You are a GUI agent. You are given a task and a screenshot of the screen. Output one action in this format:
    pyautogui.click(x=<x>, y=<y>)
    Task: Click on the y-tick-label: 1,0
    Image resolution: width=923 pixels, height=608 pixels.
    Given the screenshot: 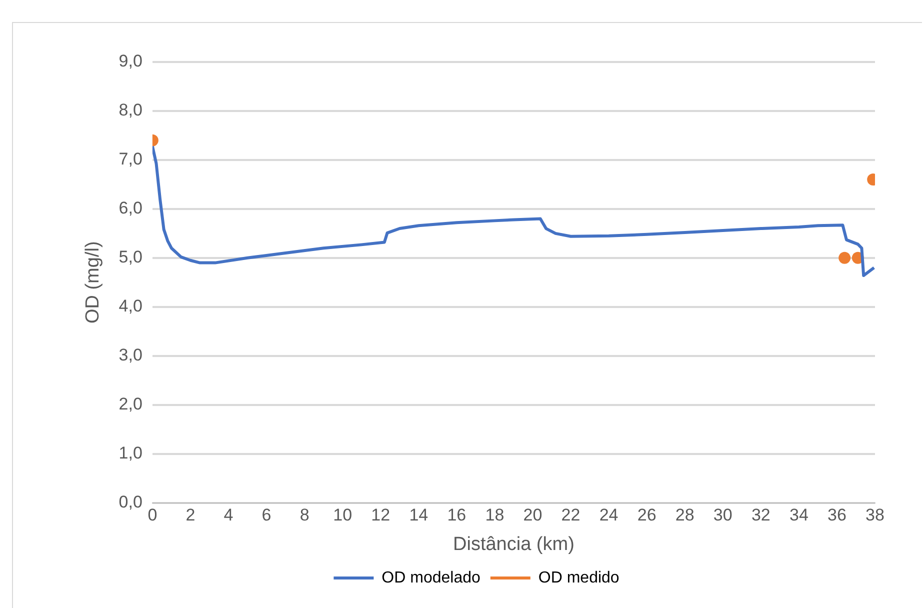 What is the action you would take?
    pyautogui.click(x=130, y=453)
    